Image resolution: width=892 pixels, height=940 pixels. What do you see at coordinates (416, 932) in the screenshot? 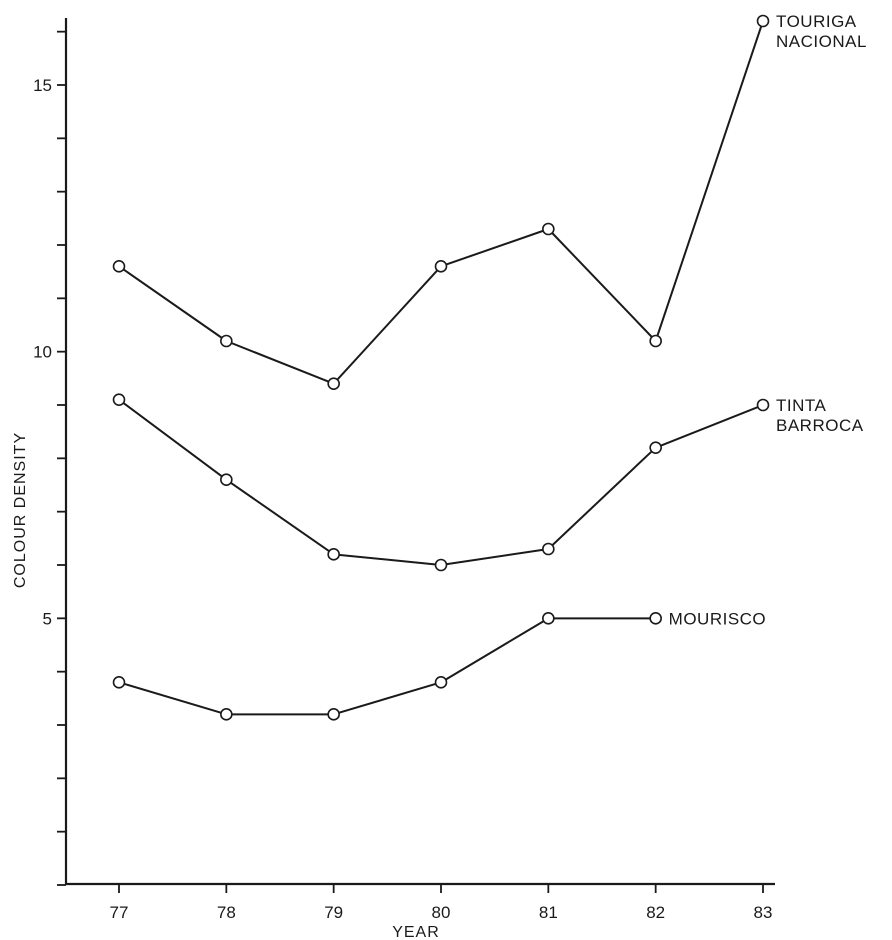
I see `x-axis-title: YEAR` at bounding box center [416, 932].